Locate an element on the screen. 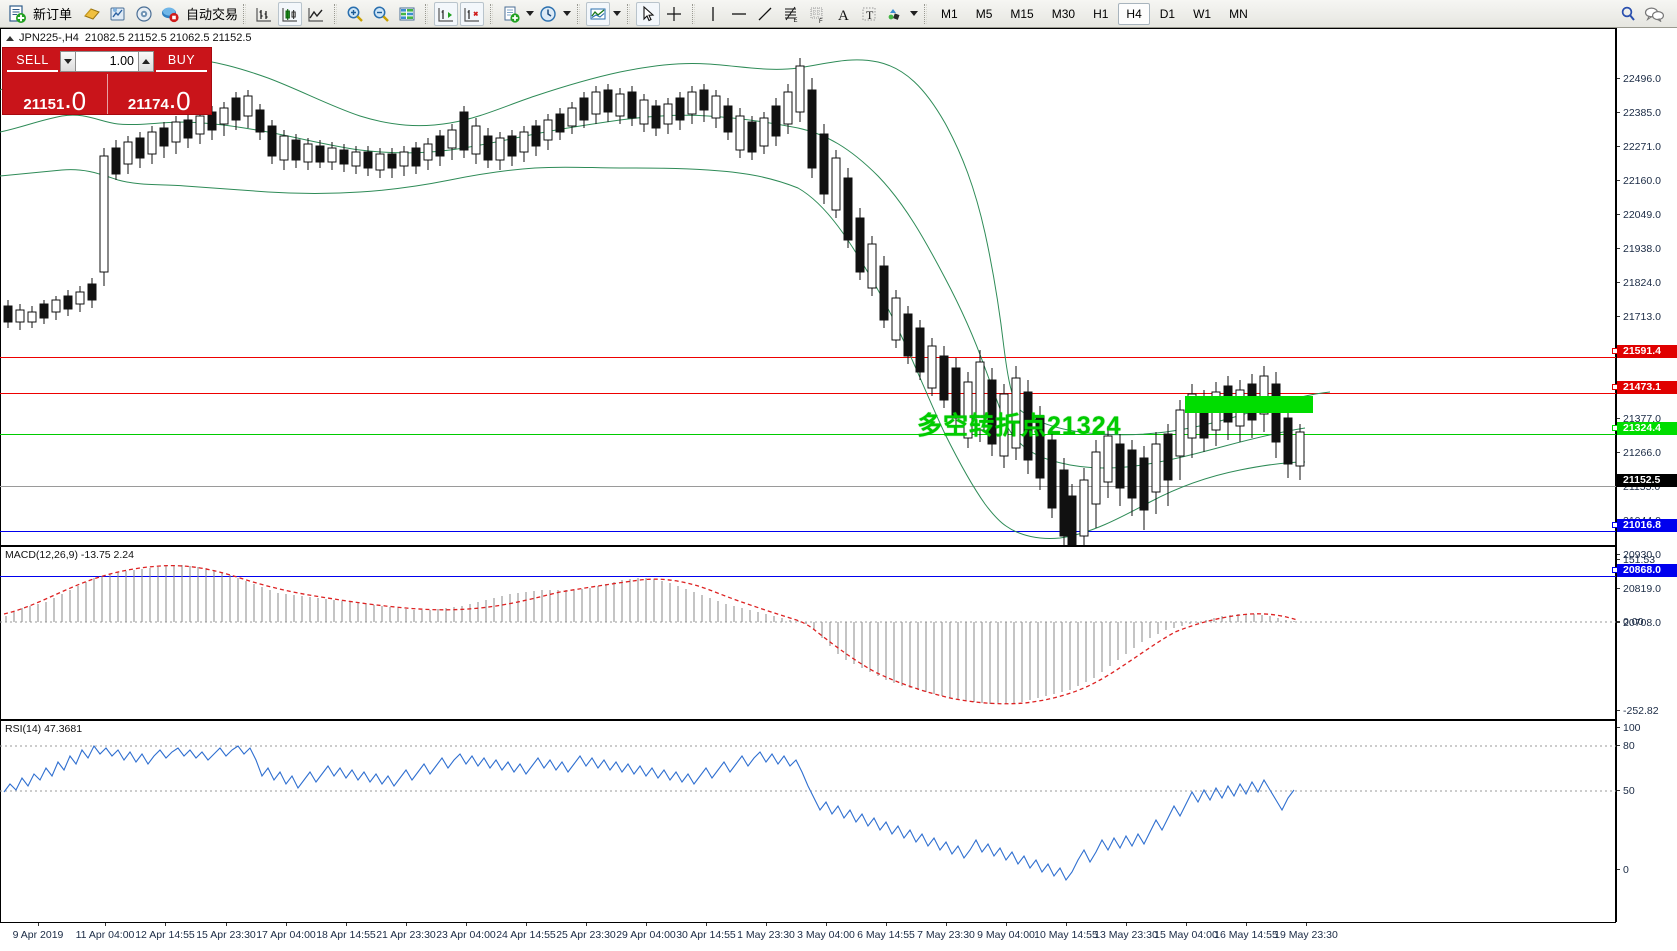 Image resolution: width=1677 pixels, height=951 pixels. bid-price-main: 21151 is located at coordinates (44, 104).